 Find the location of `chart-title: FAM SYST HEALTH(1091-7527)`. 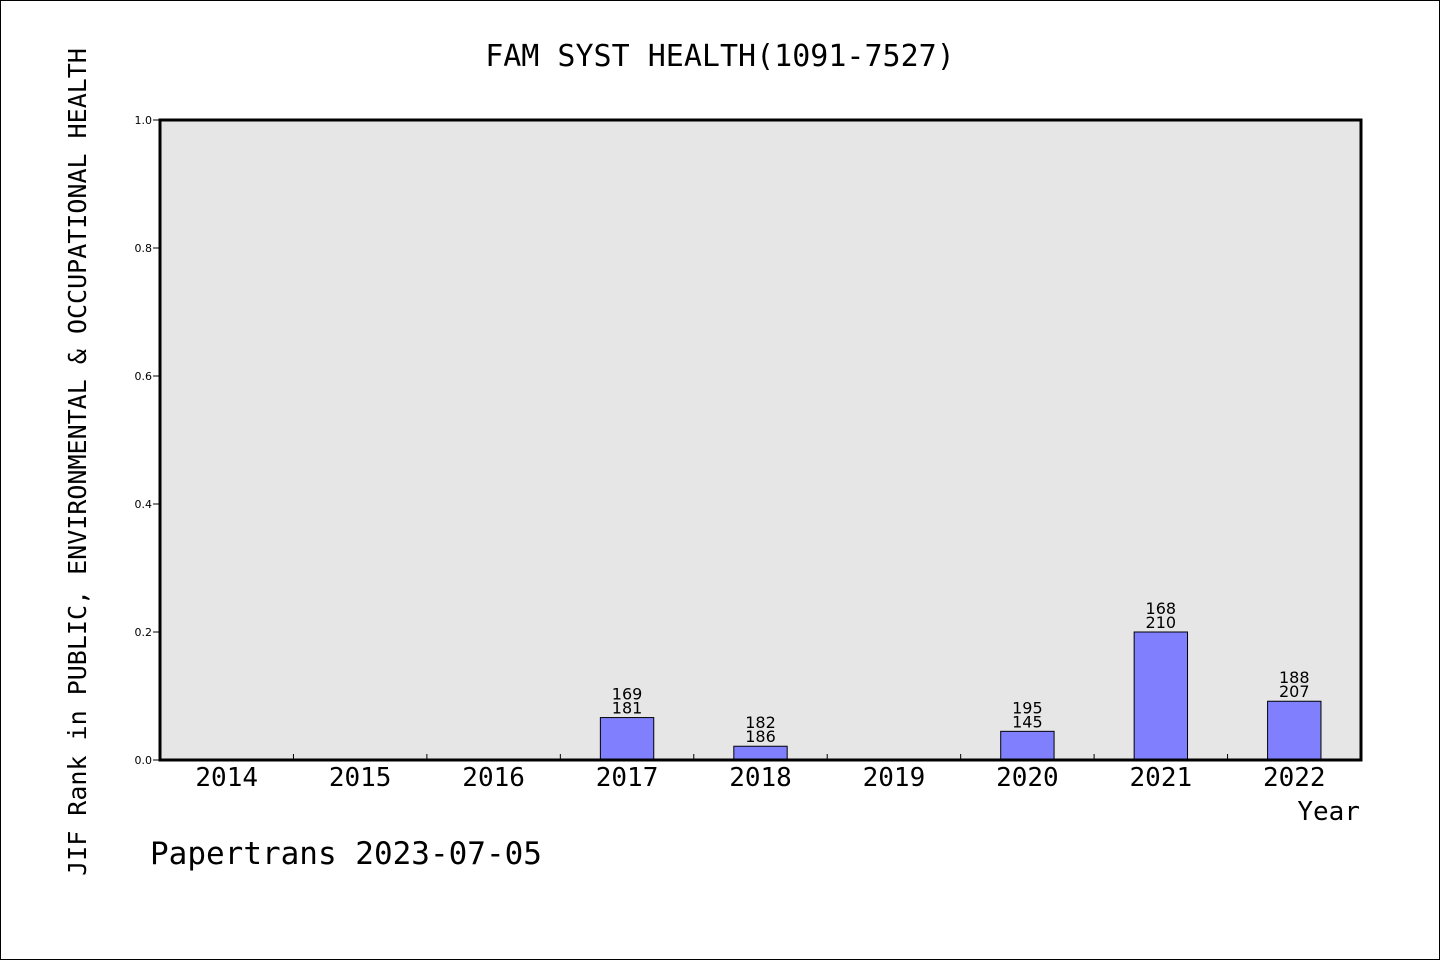

chart-title: FAM SYST HEALTH(1091-7527) is located at coordinates (720, 56).